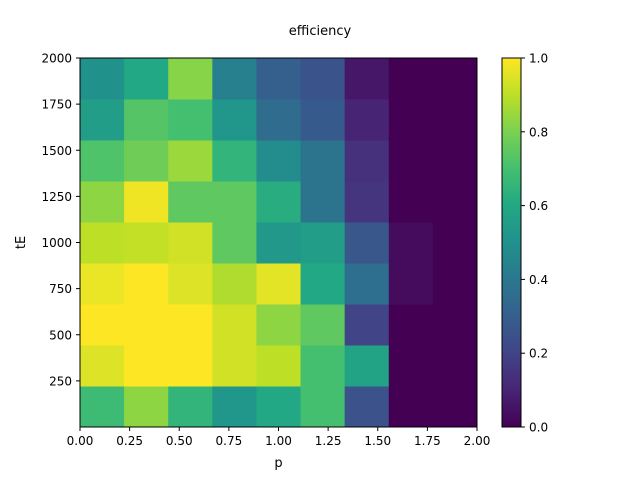 The image size is (640, 480). What do you see at coordinates (56, 151) in the screenshot?
I see `y-tick-label: 1500` at bounding box center [56, 151].